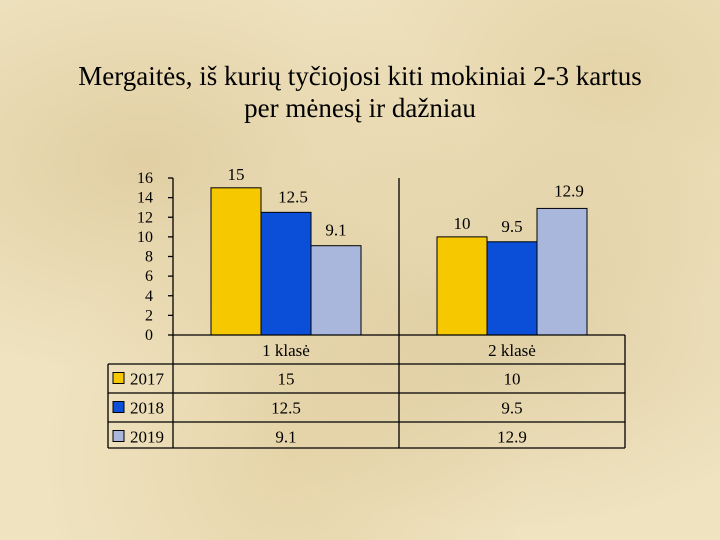  I want to click on table-value: 15, so click(286, 379).